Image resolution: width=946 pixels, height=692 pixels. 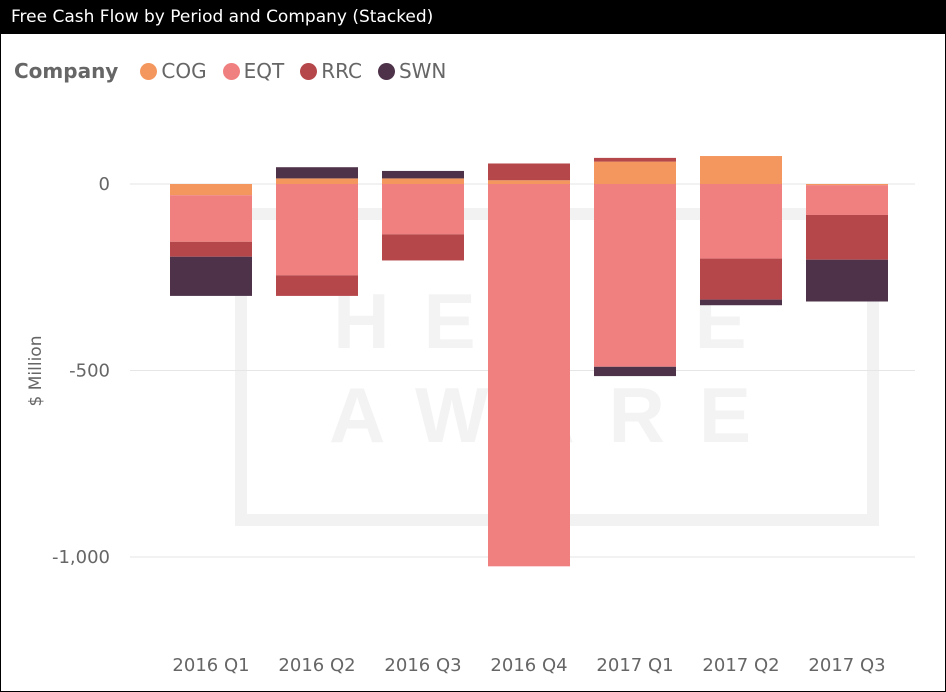 I want to click on legend-item-swn: SWN, so click(x=412, y=71).